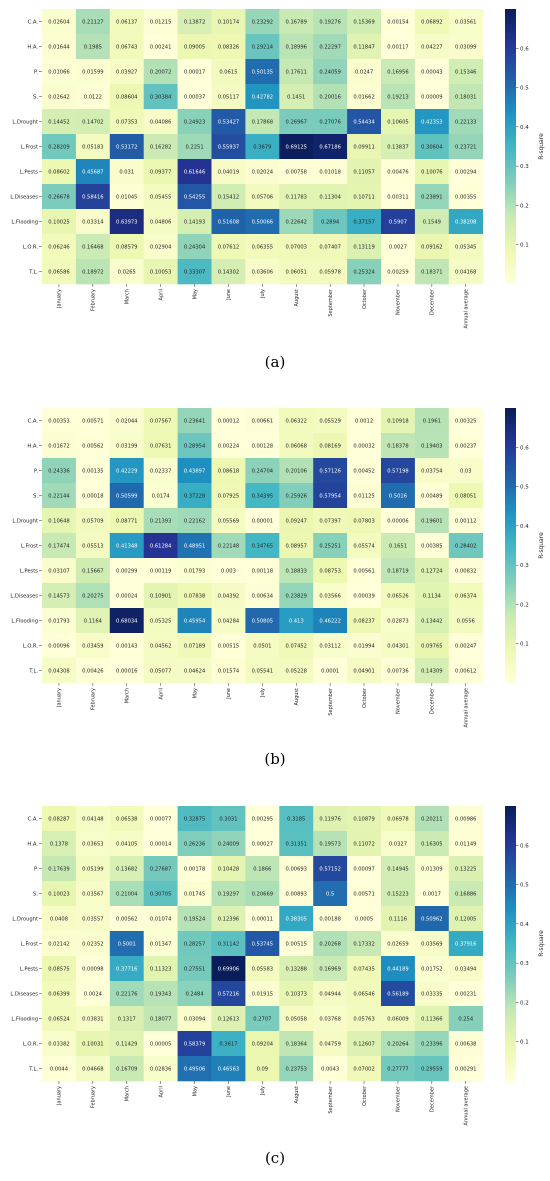 This screenshot has height=1181, width=550. Describe the element at coordinates (228, 172) in the screenshot. I see `cell-value-label: 0.04019` at that location.